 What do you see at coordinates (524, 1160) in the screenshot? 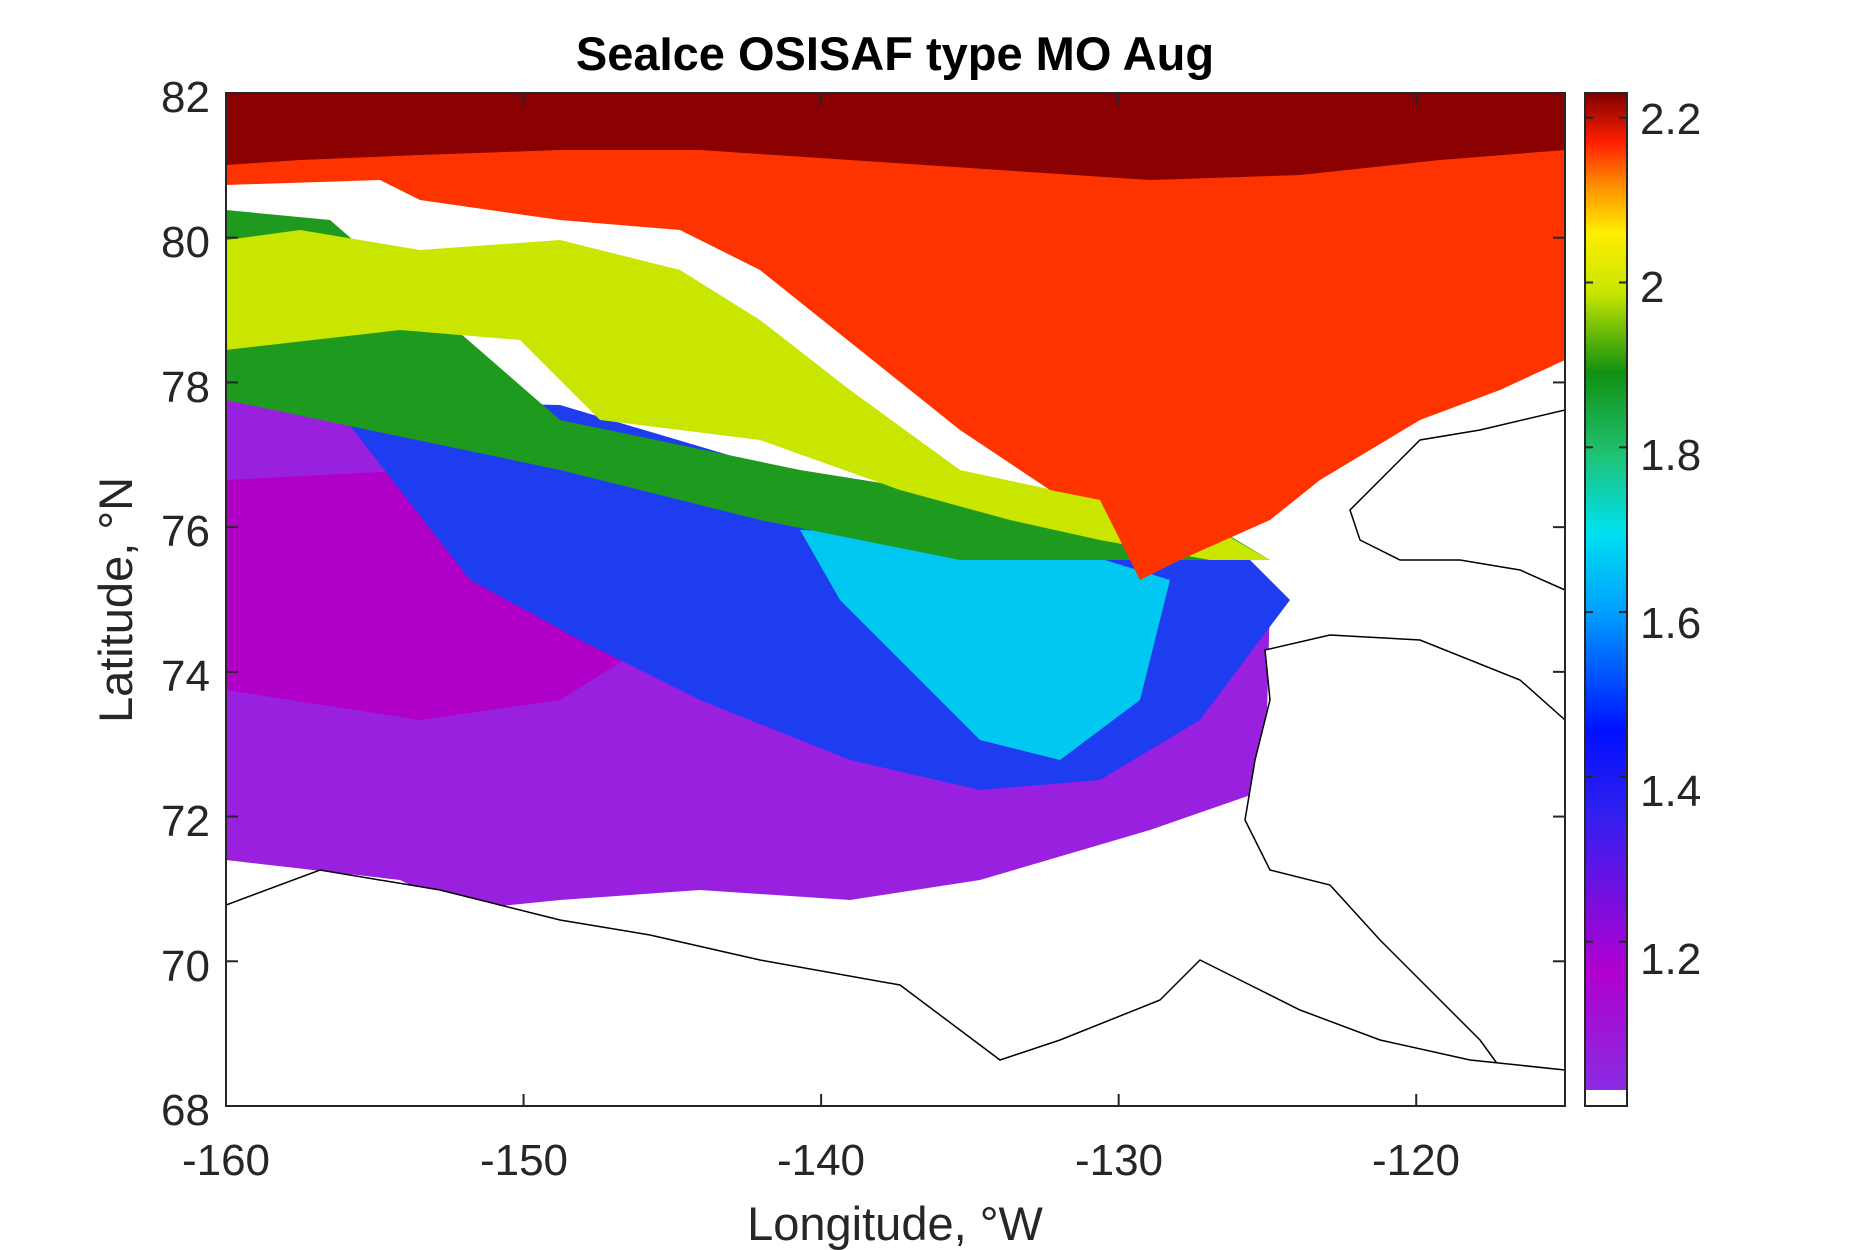
I see `x-tick-label: -150` at bounding box center [524, 1160].